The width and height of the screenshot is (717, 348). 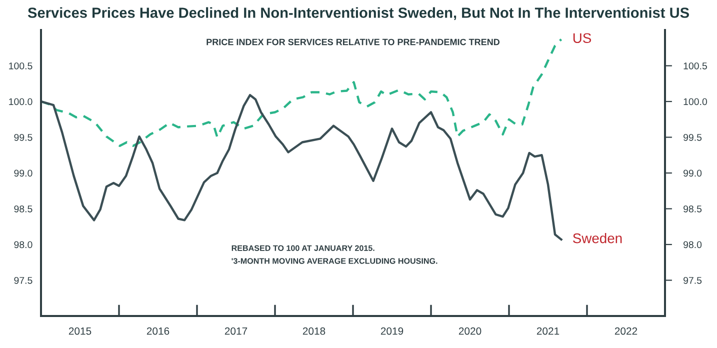 I want to click on y-tick-label: 99.0, so click(x=23, y=173).